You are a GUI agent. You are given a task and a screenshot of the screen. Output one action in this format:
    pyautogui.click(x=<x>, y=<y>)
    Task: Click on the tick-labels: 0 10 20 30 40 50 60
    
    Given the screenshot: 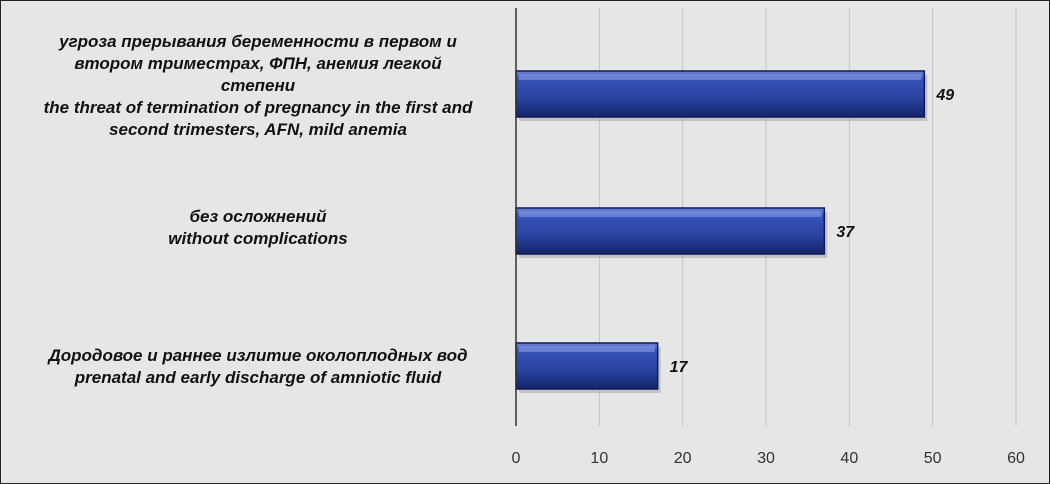 What is the action you would take?
    pyautogui.click(x=768, y=458)
    